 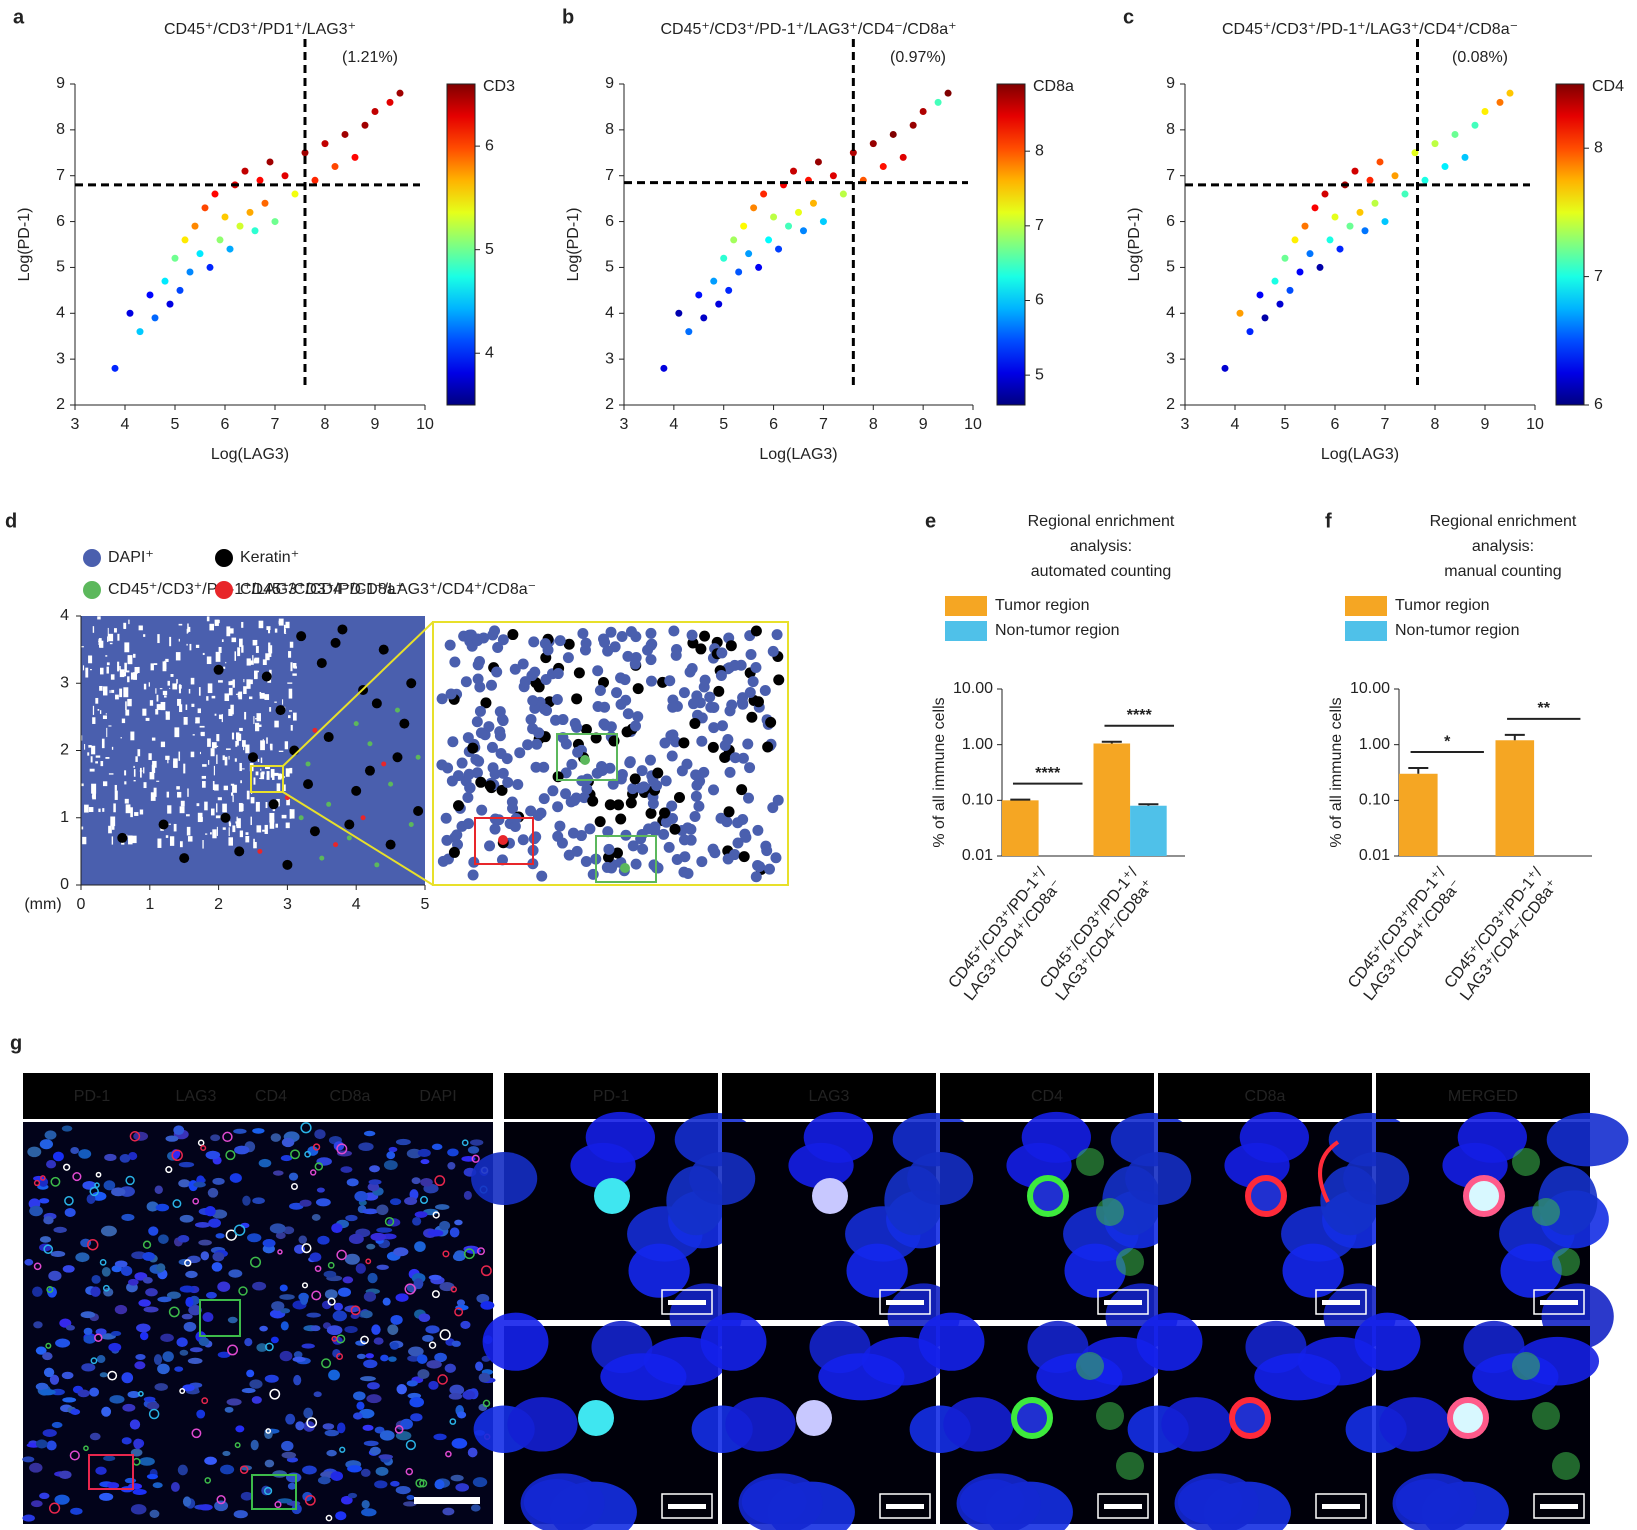 What do you see at coordinates (905, 1506) in the screenshot?
I see `scale-frame` at bounding box center [905, 1506].